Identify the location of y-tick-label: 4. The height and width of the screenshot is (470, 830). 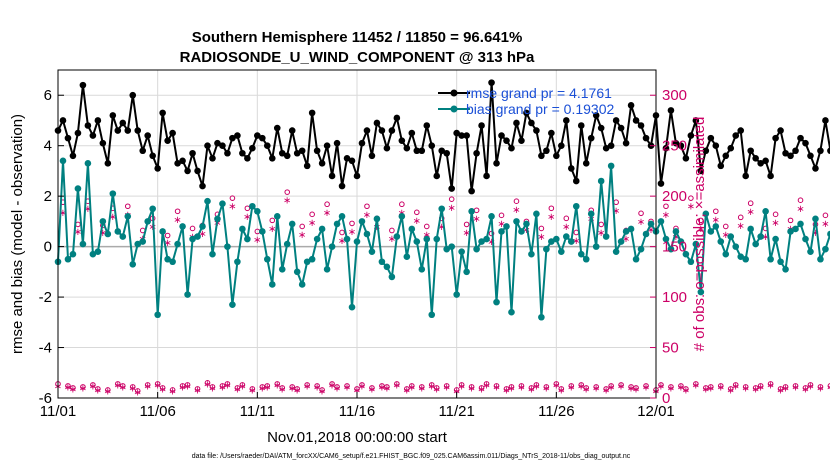
(48, 146).